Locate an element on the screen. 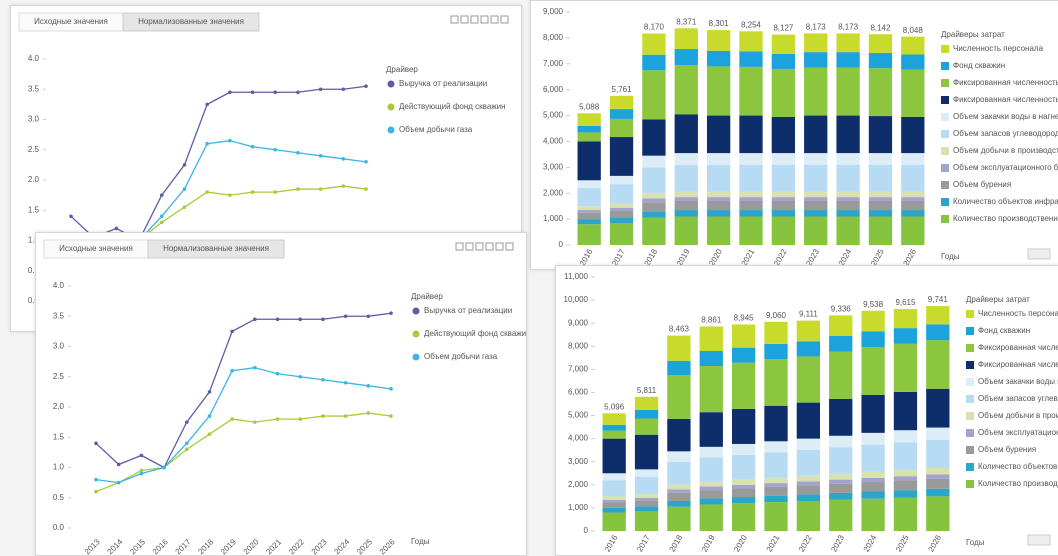 The height and width of the screenshot is (556, 1058). total-label: 8,463 is located at coordinates (679, 329).